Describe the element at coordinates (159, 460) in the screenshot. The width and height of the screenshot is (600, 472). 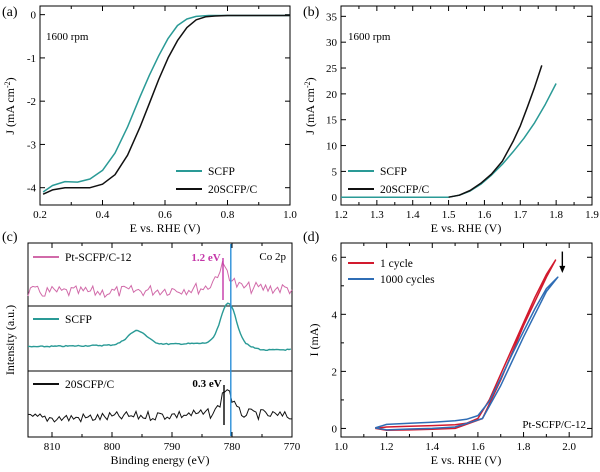
I see `x-axis-label: Binding energy (eV)` at that location.